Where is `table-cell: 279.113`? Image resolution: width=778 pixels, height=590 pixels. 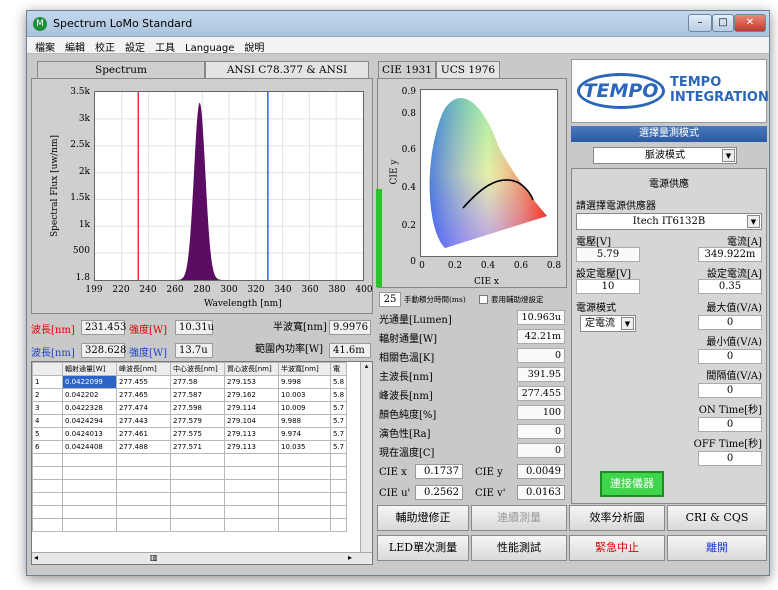 table-cell: 279.113 is located at coordinates (251, 434).